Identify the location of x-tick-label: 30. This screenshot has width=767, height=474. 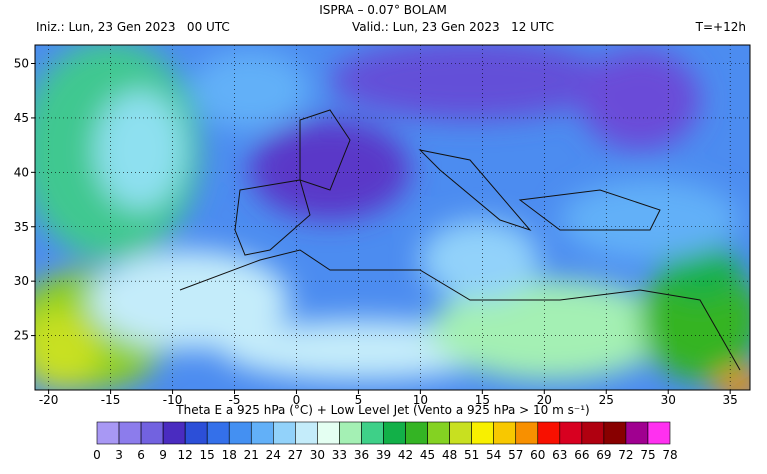
(668, 400).